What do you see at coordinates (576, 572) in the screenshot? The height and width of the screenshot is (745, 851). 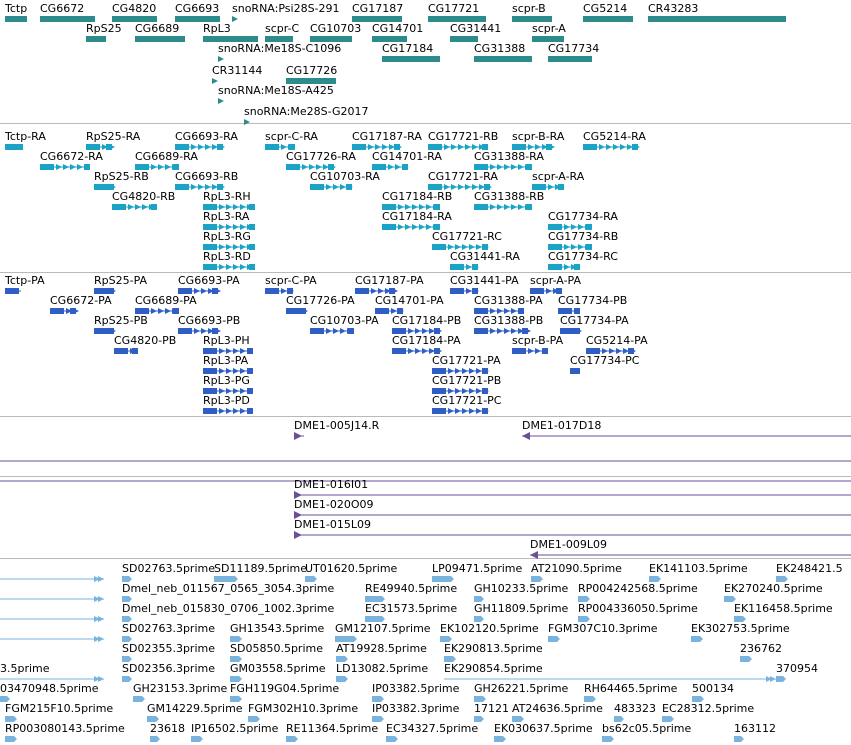 I see `feature-ests: AT21090.5prime` at bounding box center [576, 572].